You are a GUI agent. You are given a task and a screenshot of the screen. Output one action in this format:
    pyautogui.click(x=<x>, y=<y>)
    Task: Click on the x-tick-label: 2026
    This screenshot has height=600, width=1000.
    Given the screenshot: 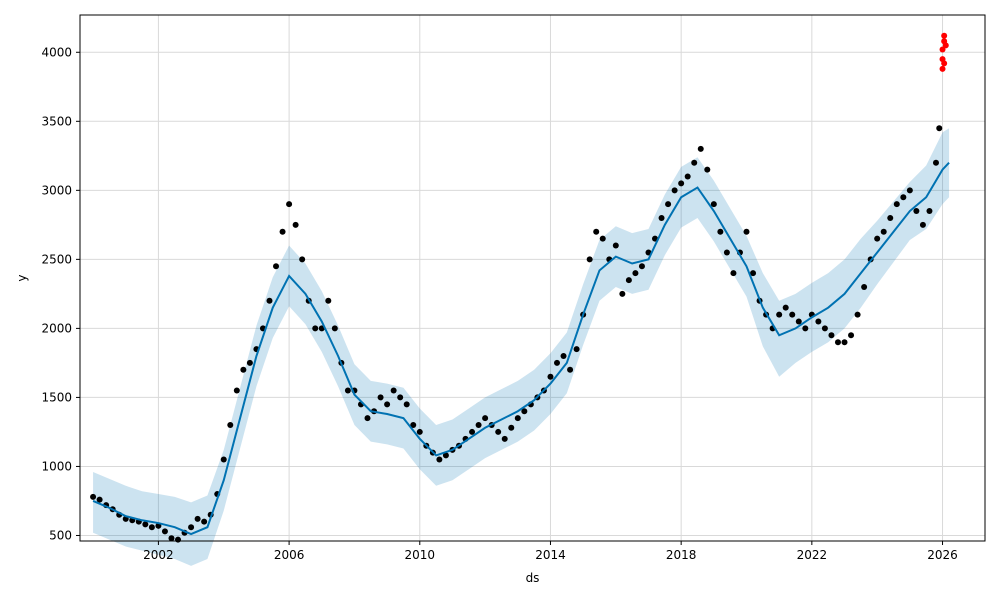 What is the action you would take?
    pyautogui.click(x=942, y=555)
    